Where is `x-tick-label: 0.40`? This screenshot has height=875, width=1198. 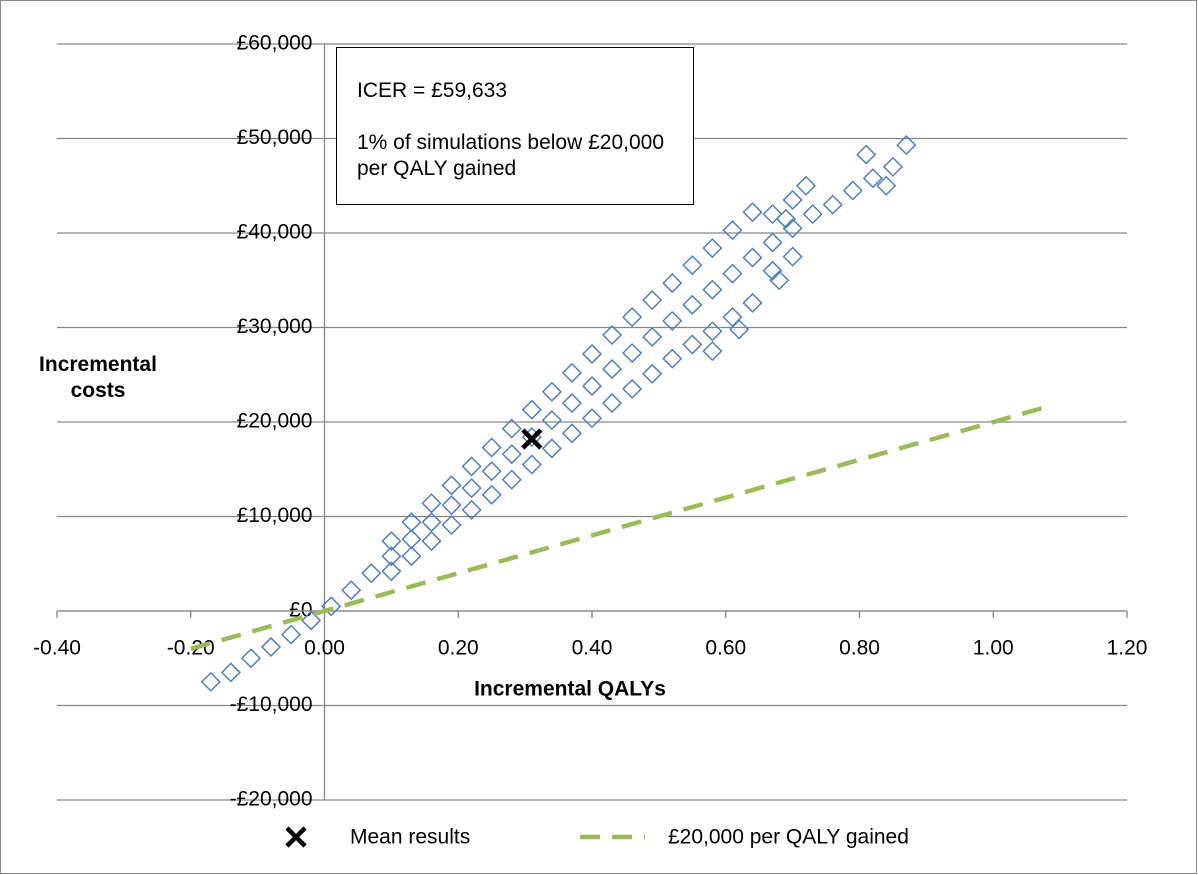 x-tick-label: 0.40 is located at coordinates (592, 648).